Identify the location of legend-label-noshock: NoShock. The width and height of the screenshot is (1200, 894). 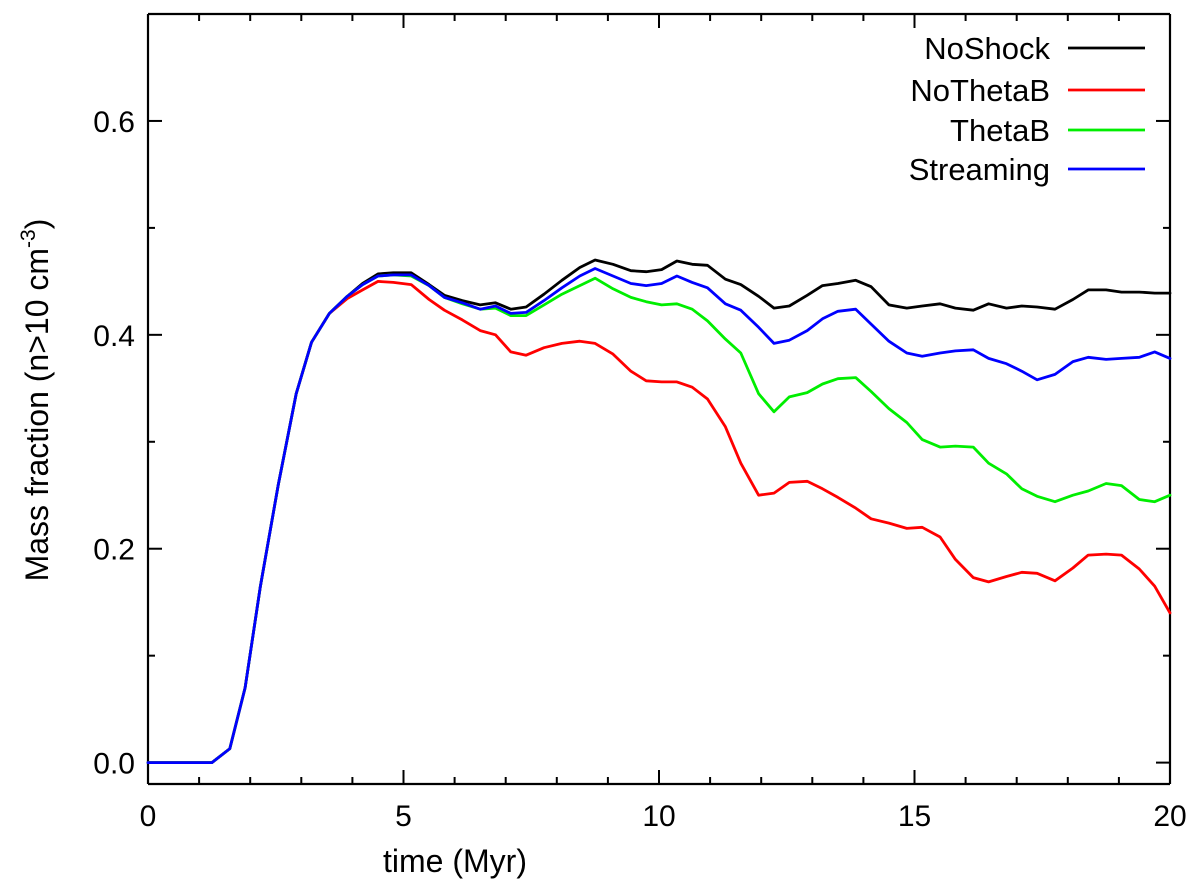
(987, 48).